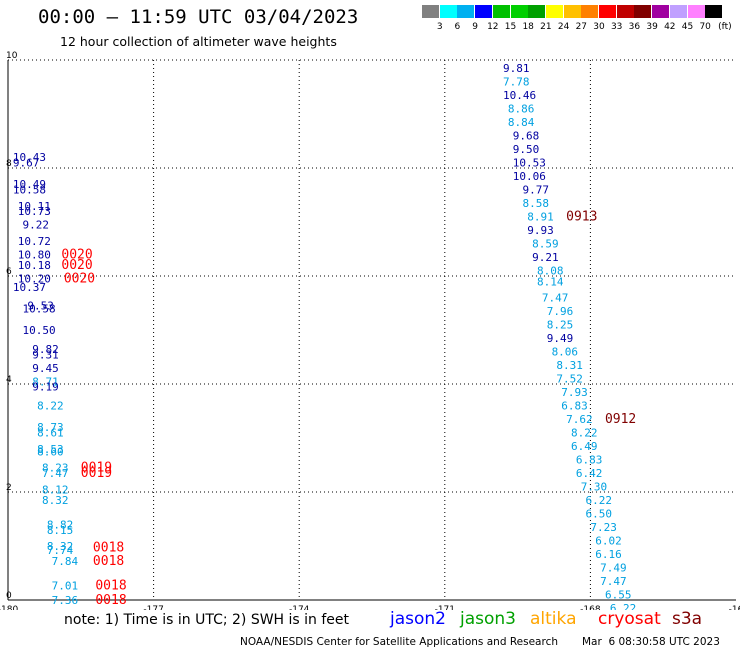 This screenshot has height=650, width=740. What do you see at coordinates (493, 27) in the screenshot?
I see `scale-label: 12` at bounding box center [493, 27].